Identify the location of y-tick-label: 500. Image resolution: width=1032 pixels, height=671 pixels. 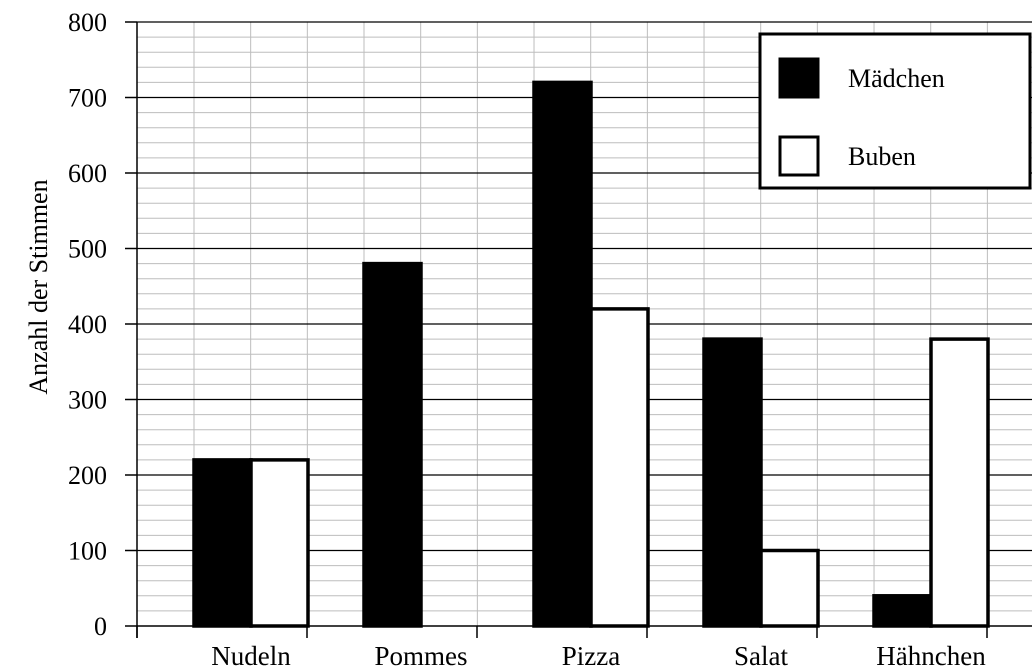
(87, 249).